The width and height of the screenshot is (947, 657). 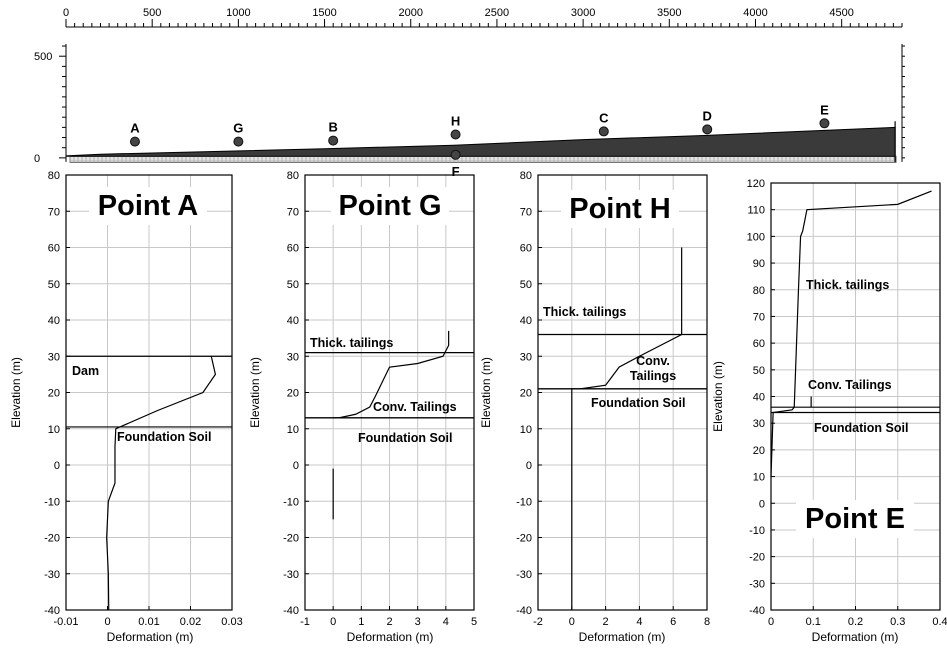 What do you see at coordinates (411, 13) in the screenshot?
I see `section-x-tick-label: 2000` at bounding box center [411, 13].